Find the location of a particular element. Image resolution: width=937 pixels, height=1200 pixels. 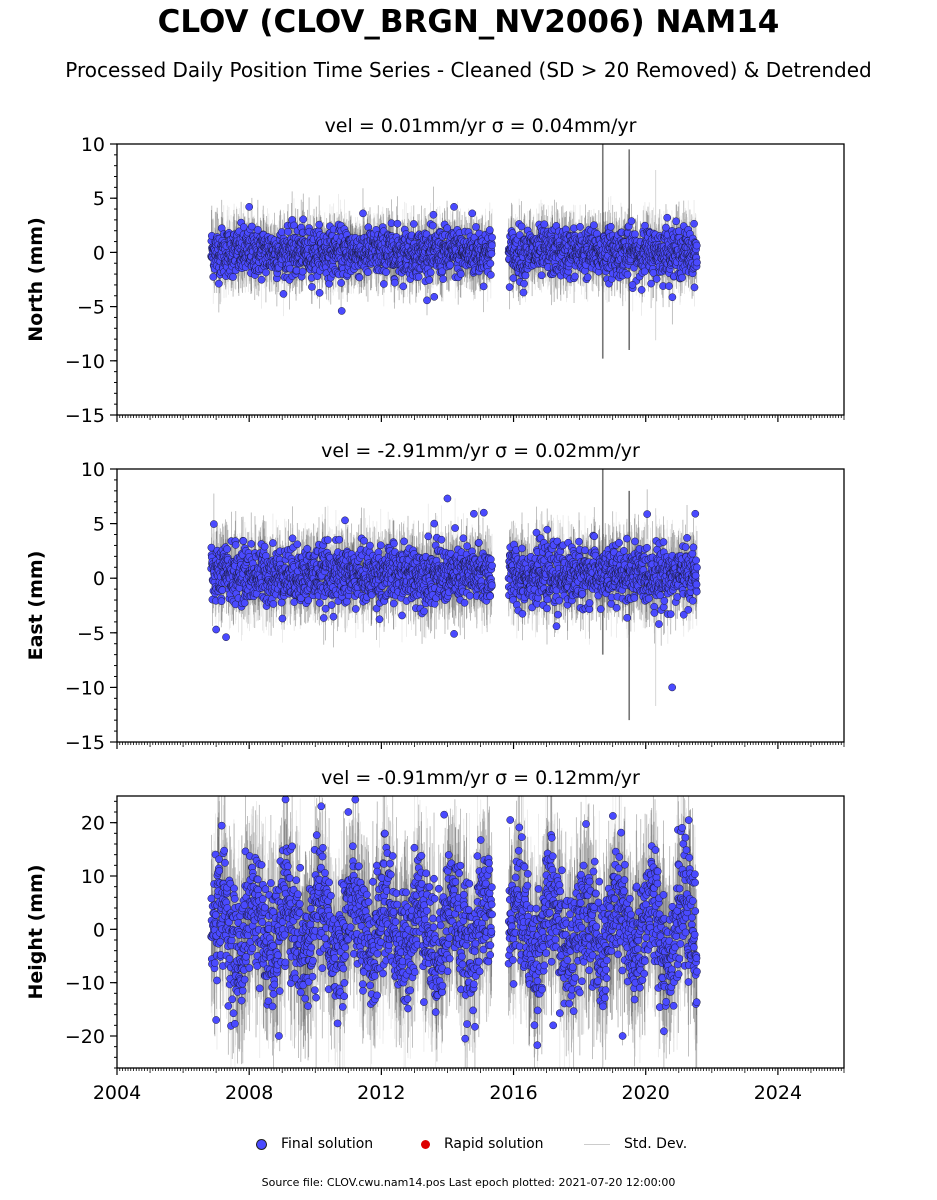

page-title: CLOV (CLOV_BRGN_NV2006) NAM14 is located at coordinates (468, 22).